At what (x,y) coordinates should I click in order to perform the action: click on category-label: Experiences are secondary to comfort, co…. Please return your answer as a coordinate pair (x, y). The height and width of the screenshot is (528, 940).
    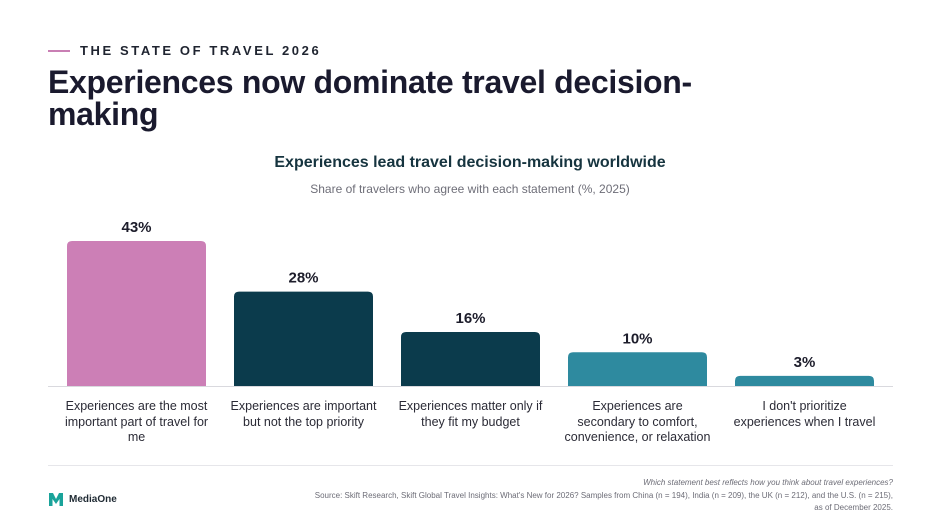
    Looking at the image, I should click on (637, 421).